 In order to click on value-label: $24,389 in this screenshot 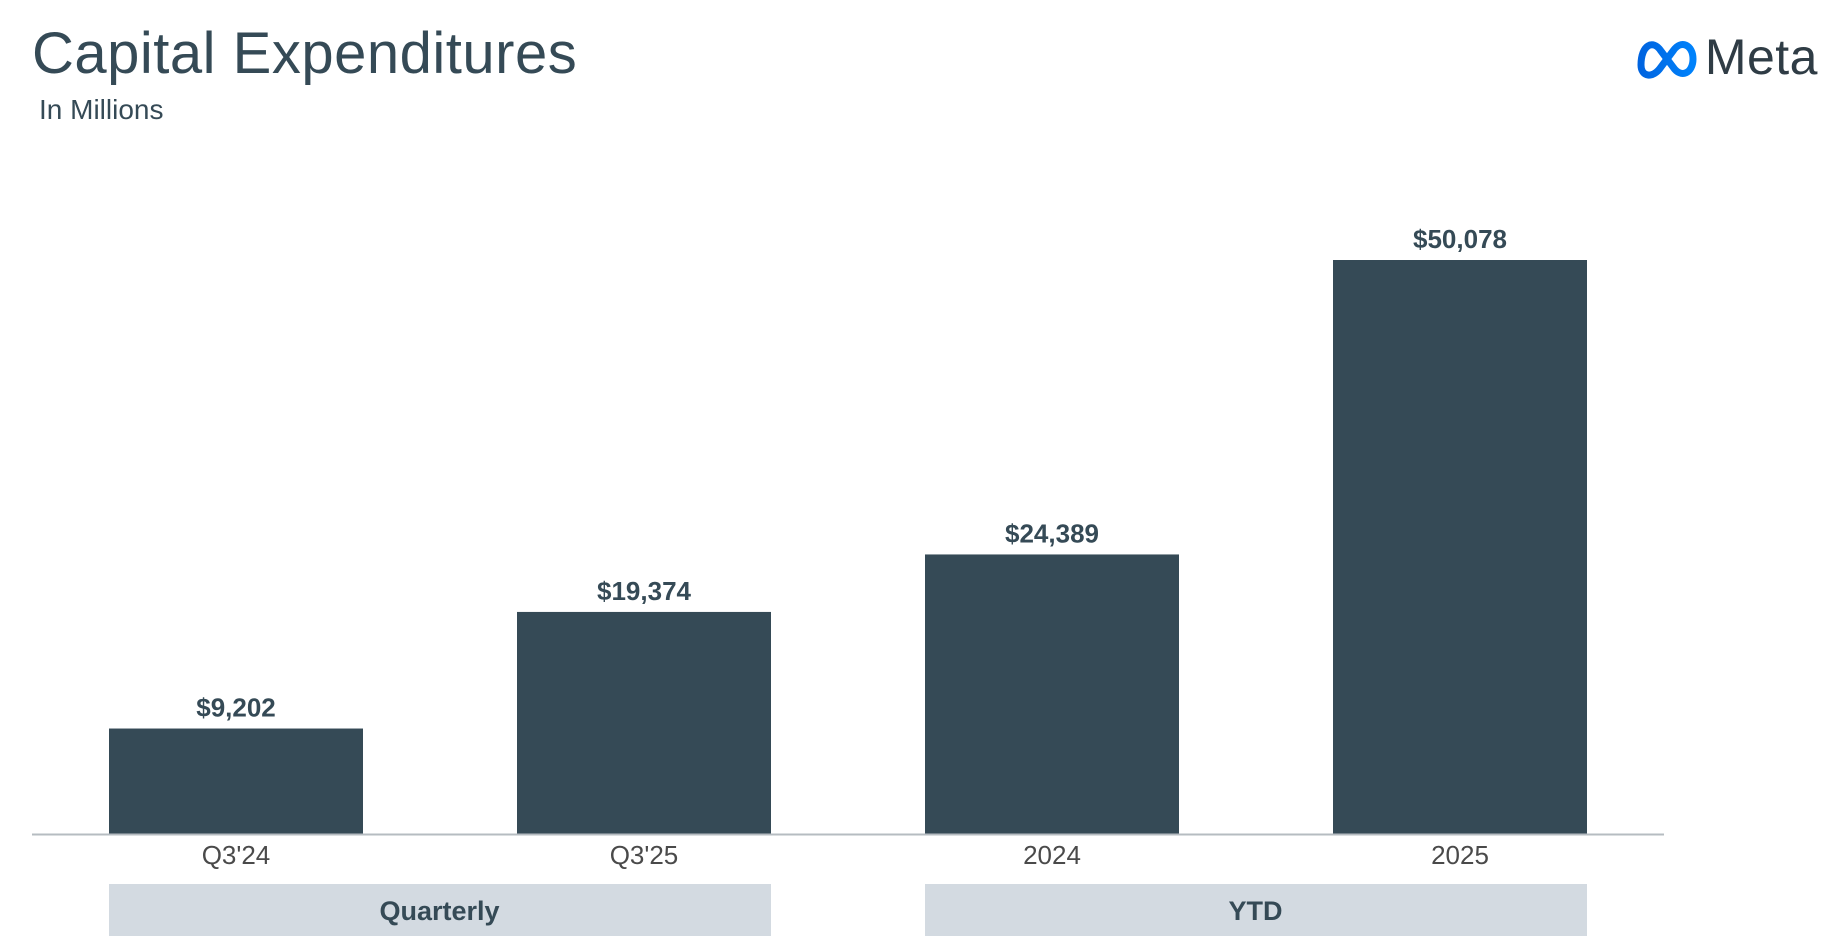, I will do `click(1052, 533)`.